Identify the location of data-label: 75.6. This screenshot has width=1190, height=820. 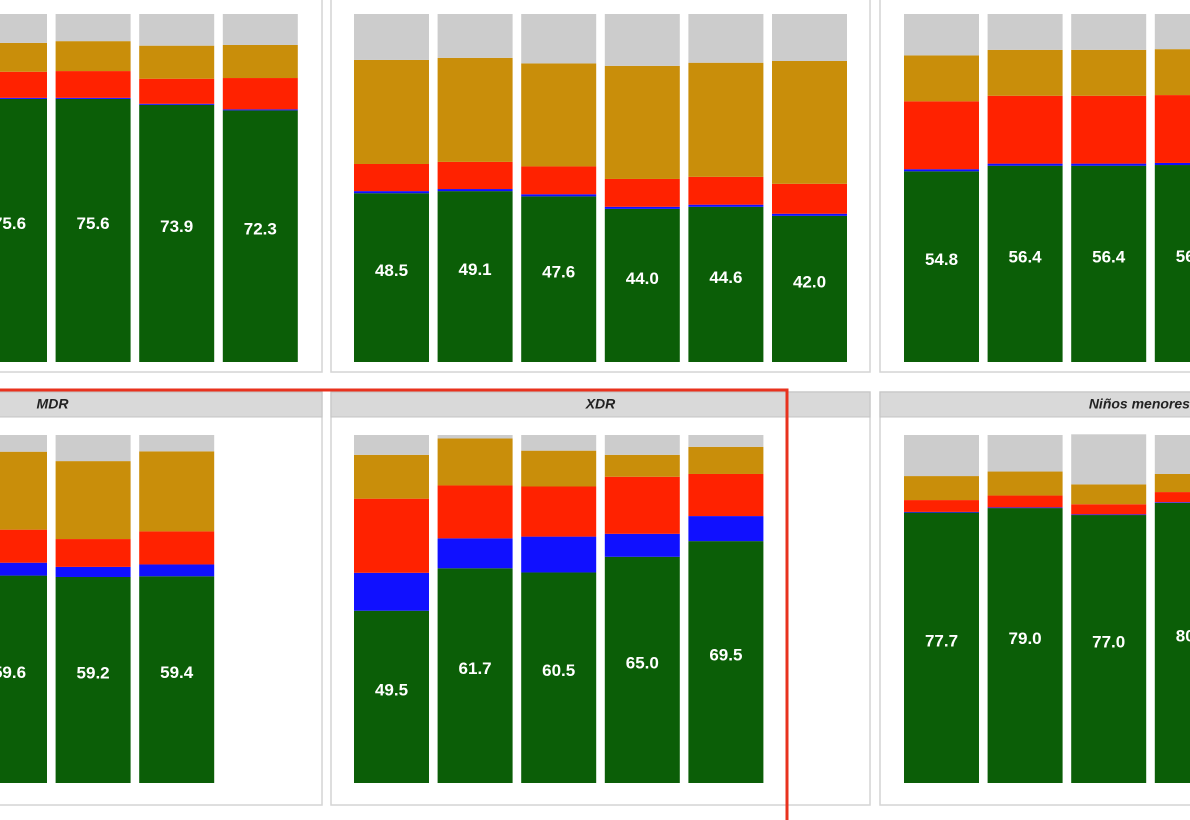
(13, 223).